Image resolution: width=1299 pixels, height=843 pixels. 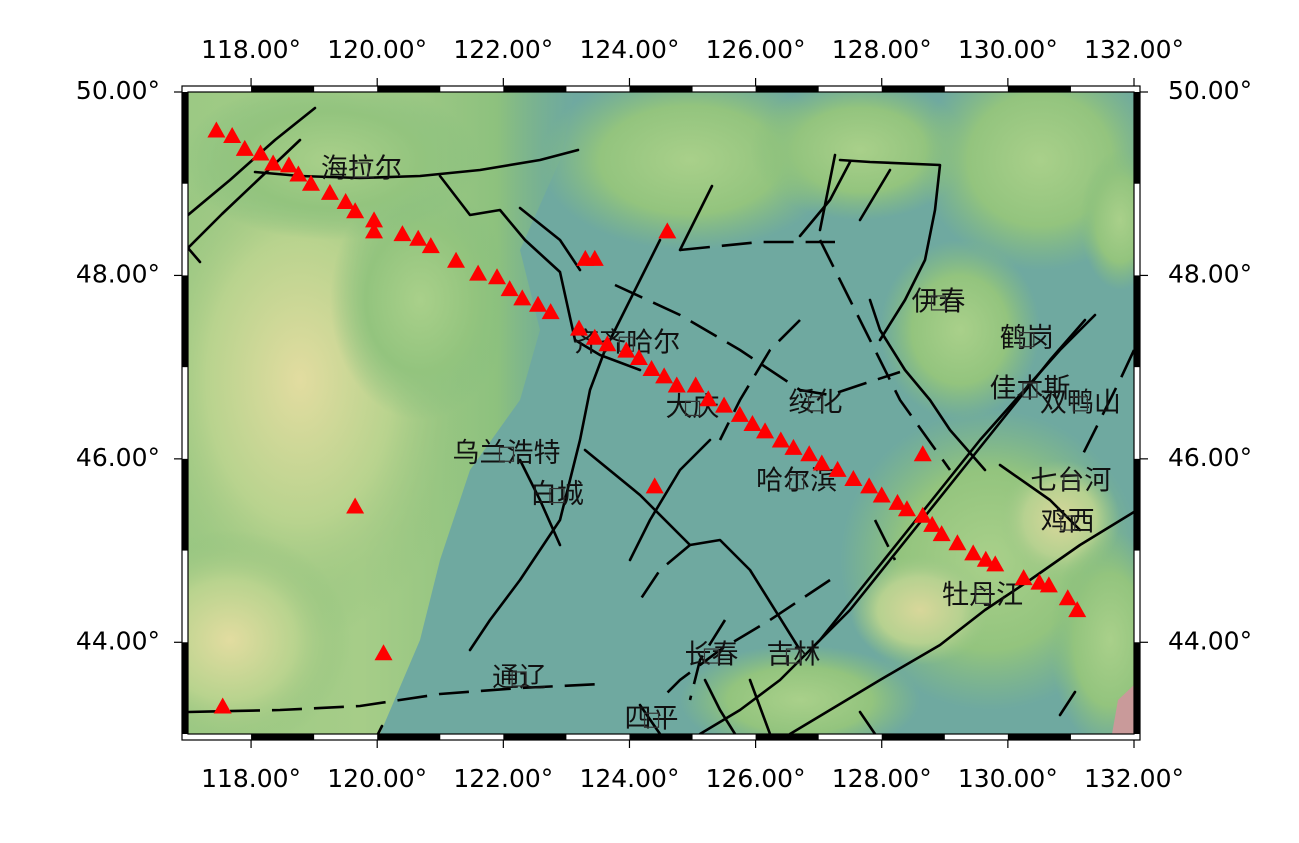 What do you see at coordinates (882, 49) in the screenshot?
I see `lon-tick-label-top: 128.00°` at bounding box center [882, 49].